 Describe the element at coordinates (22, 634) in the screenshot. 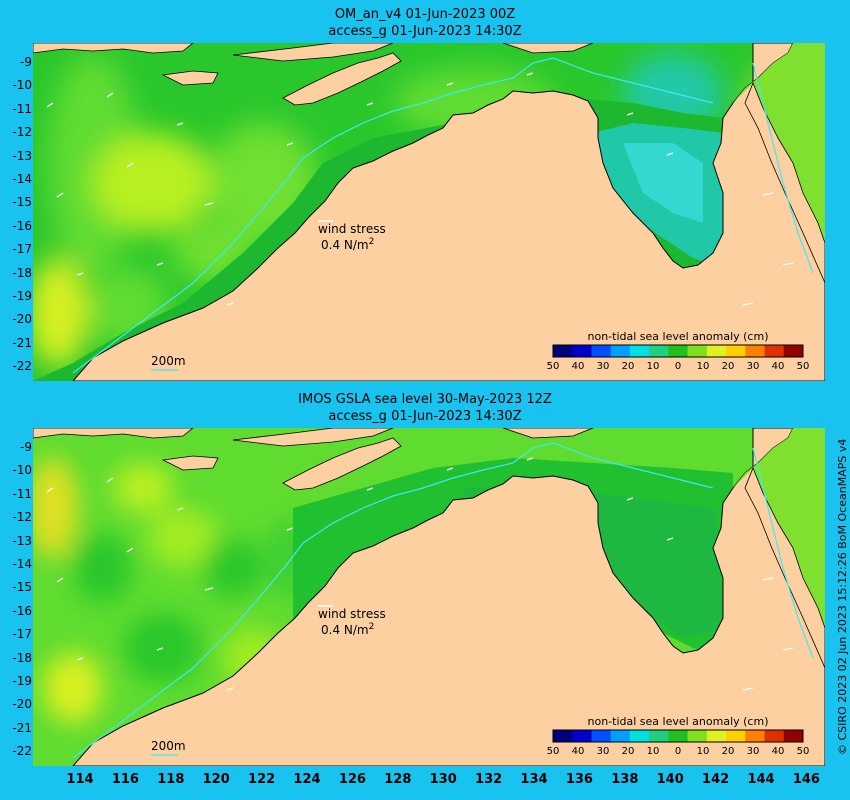

I see `latitude-label: -17` at that location.